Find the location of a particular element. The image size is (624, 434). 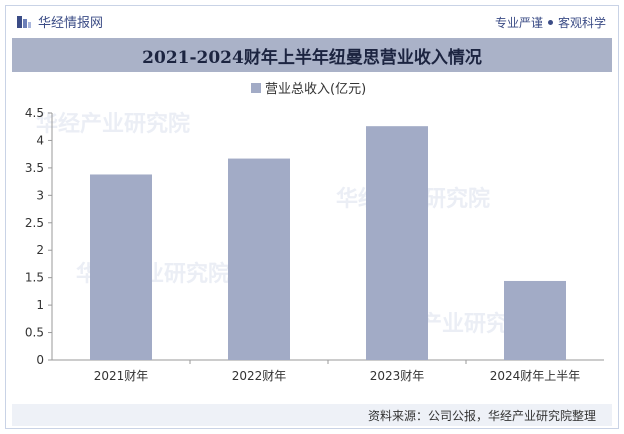

brand: 华经情报网 is located at coordinates (59, 21).